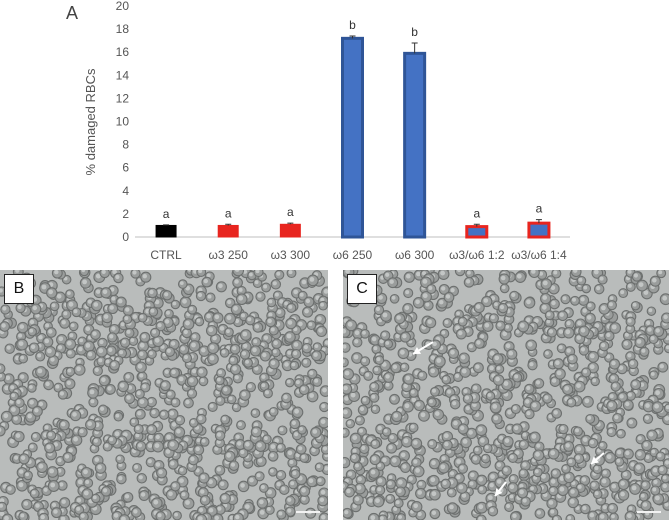  What do you see at coordinates (90, 121) in the screenshot?
I see `y-axis-label: % damaged RBCs` at bounding box center [90, 121].